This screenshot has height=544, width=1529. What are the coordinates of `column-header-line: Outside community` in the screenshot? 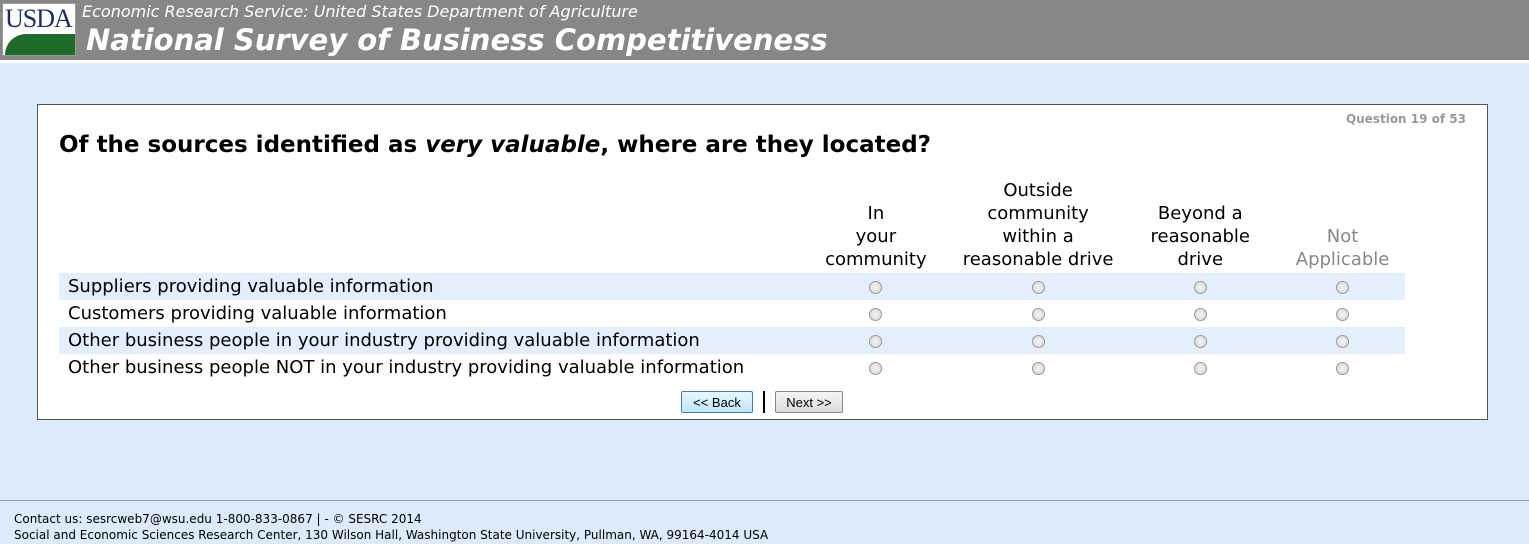 It's located at (1038, 202).